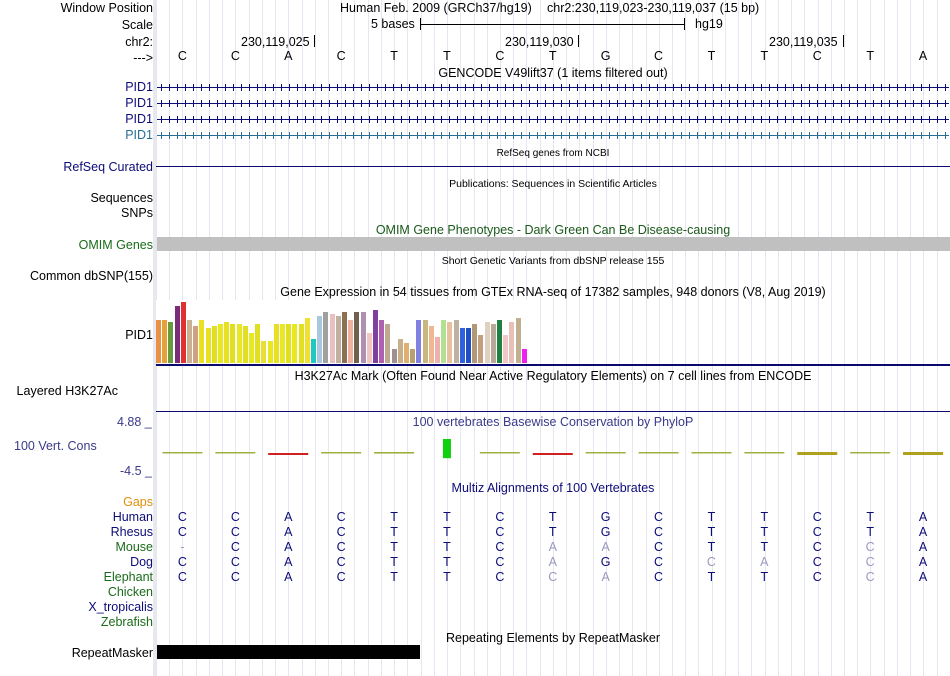  What do you see at coordinates (134, 547) in the screenshot?
I see `species-label: Mouse` at bounding box center [134, 547].